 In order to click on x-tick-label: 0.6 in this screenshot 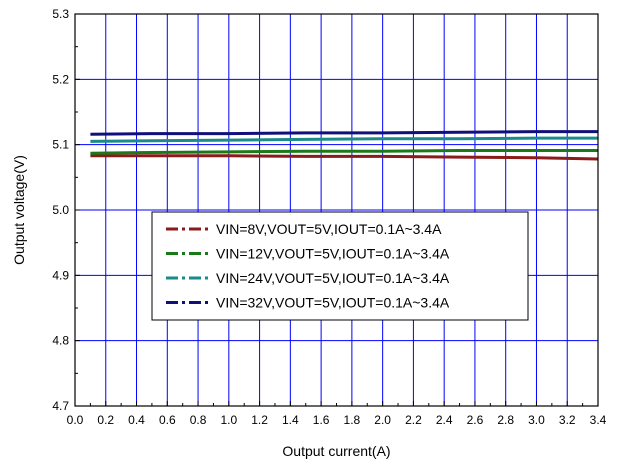, I will do `click(167, 420)`.